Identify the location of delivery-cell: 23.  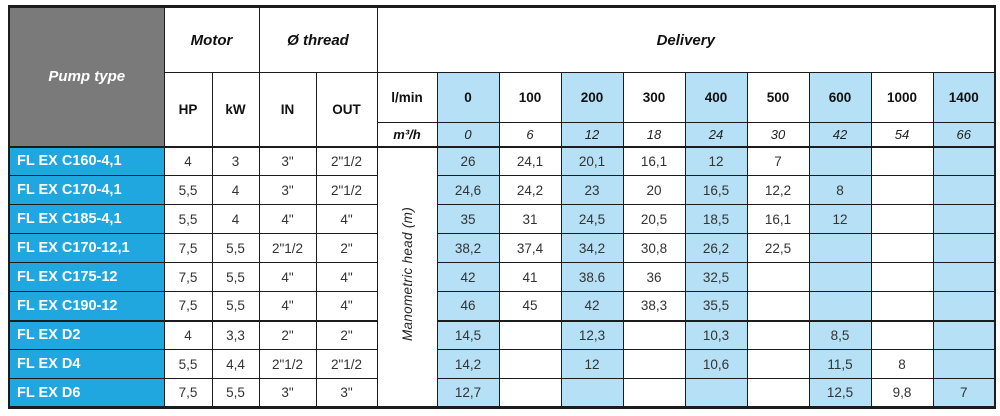
(592, 190).